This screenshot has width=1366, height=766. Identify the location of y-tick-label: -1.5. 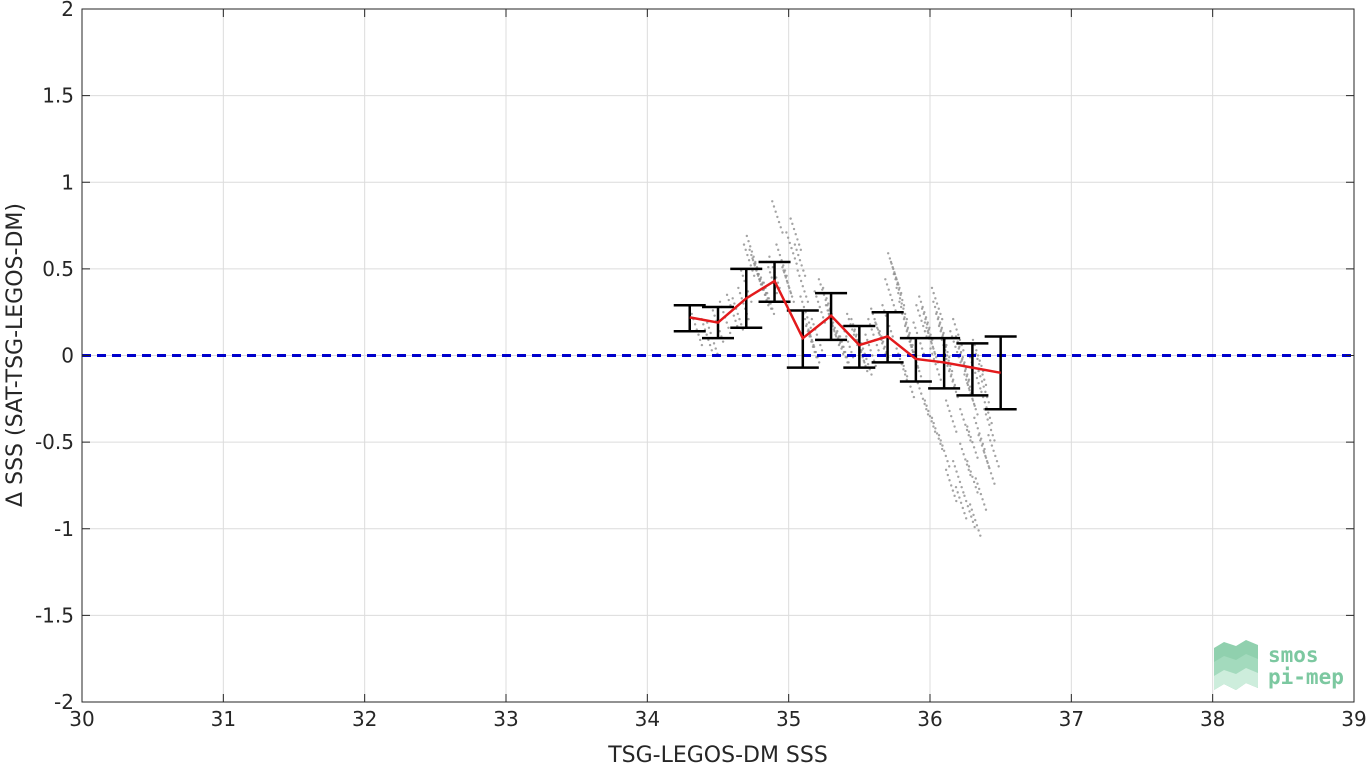
(54, 615).